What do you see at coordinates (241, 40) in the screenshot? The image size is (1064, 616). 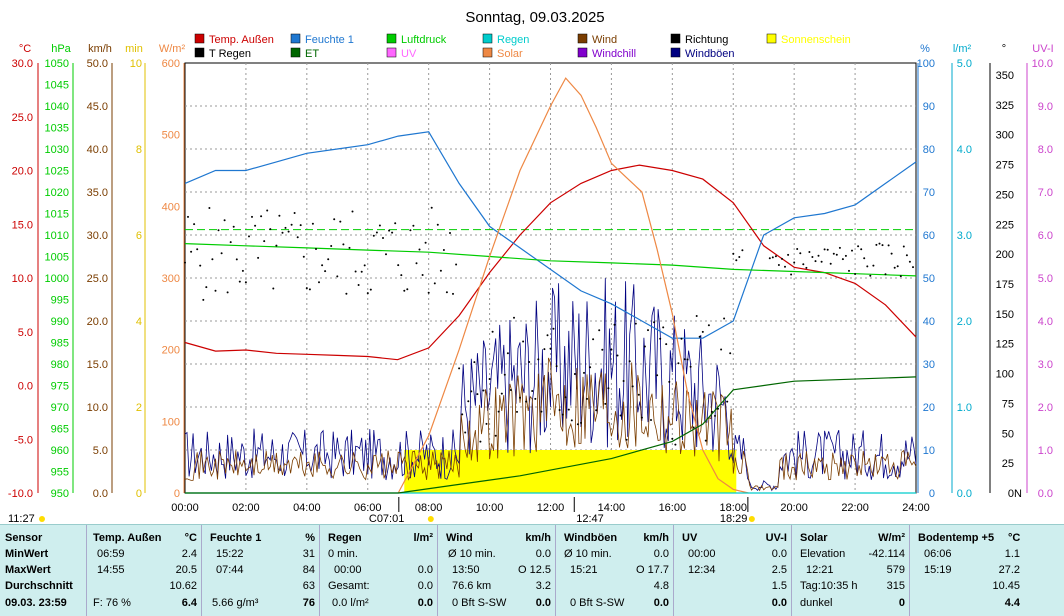 I see `legend-label-temp: Temp. Außen` at bounding box center [241, 40].